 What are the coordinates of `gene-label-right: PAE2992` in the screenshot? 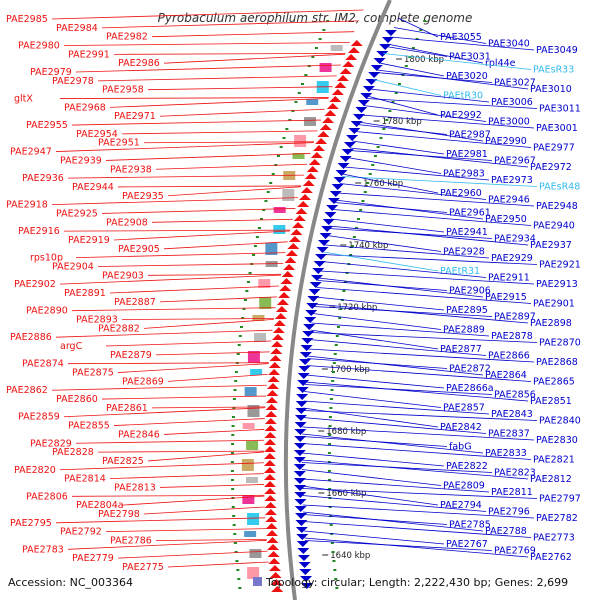 It's located at (461, 115).